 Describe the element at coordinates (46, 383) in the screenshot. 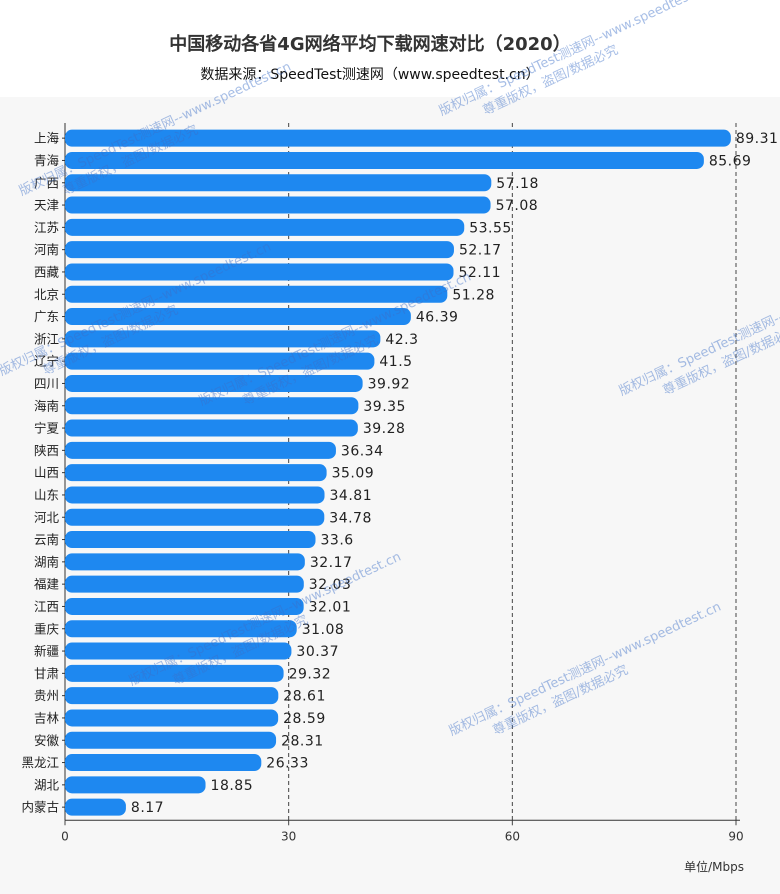

I see `category-label: 四川` at that location.